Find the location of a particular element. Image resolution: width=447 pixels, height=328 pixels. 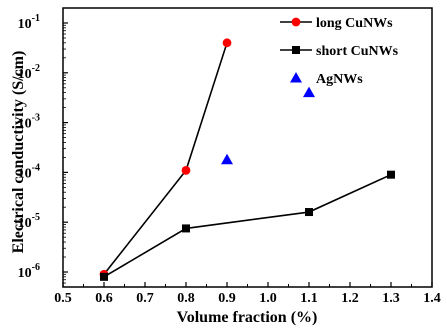

x-tick-label: 1.3 is located at coordinates (391, 298).